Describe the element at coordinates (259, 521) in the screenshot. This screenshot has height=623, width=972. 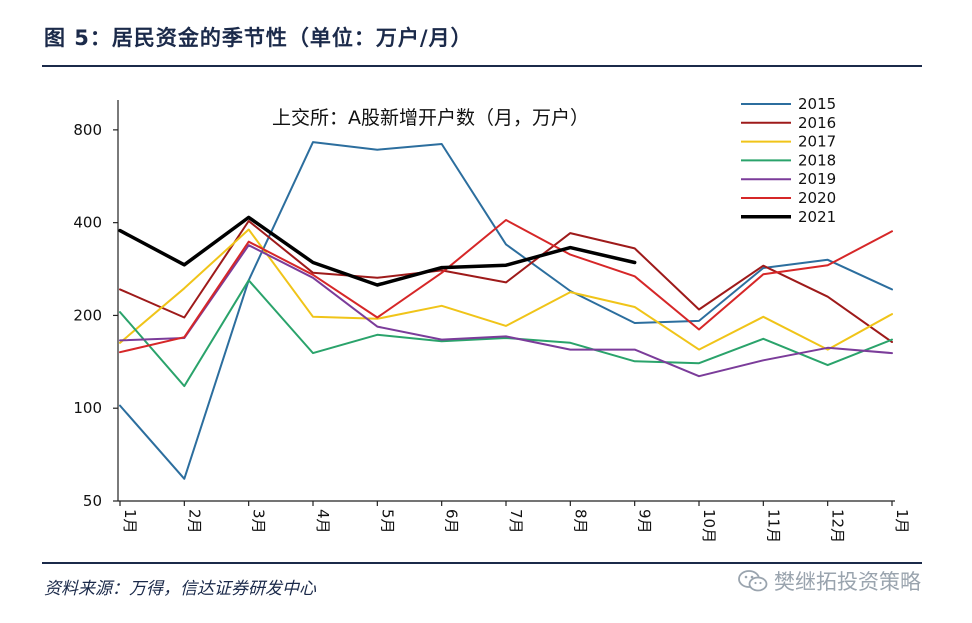
I see `x-tick-label: 3月` at that location.